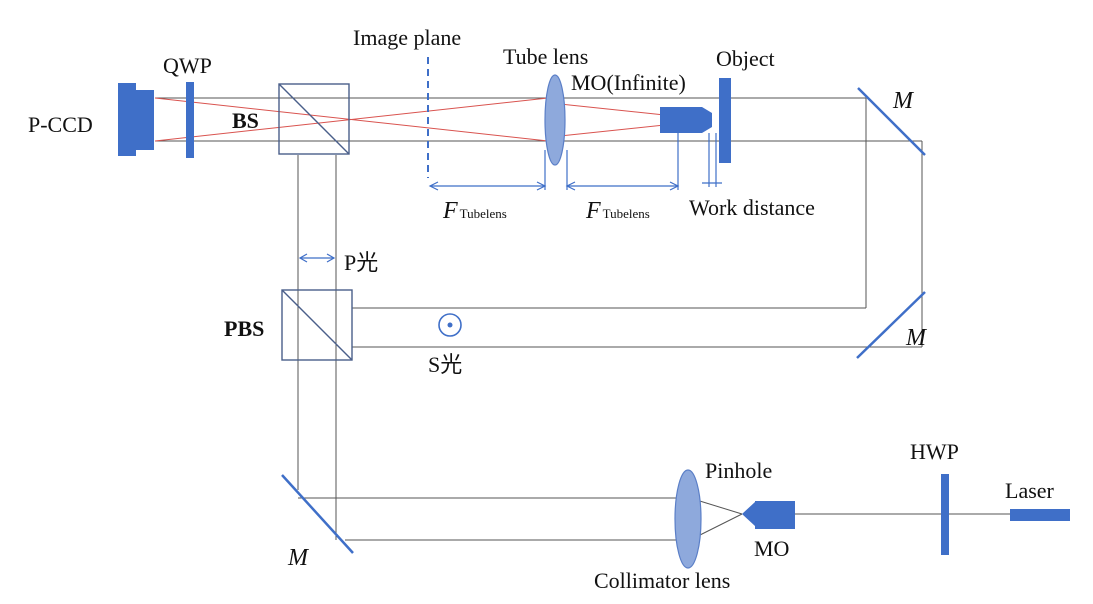  I want to click on pbs-diagonal, so click(317, 325).